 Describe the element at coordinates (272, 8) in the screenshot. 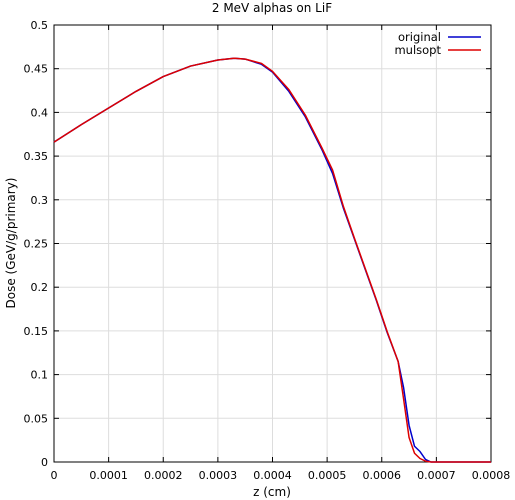

I see `chart-title: 2 MeV alphas on LiF` at that location.